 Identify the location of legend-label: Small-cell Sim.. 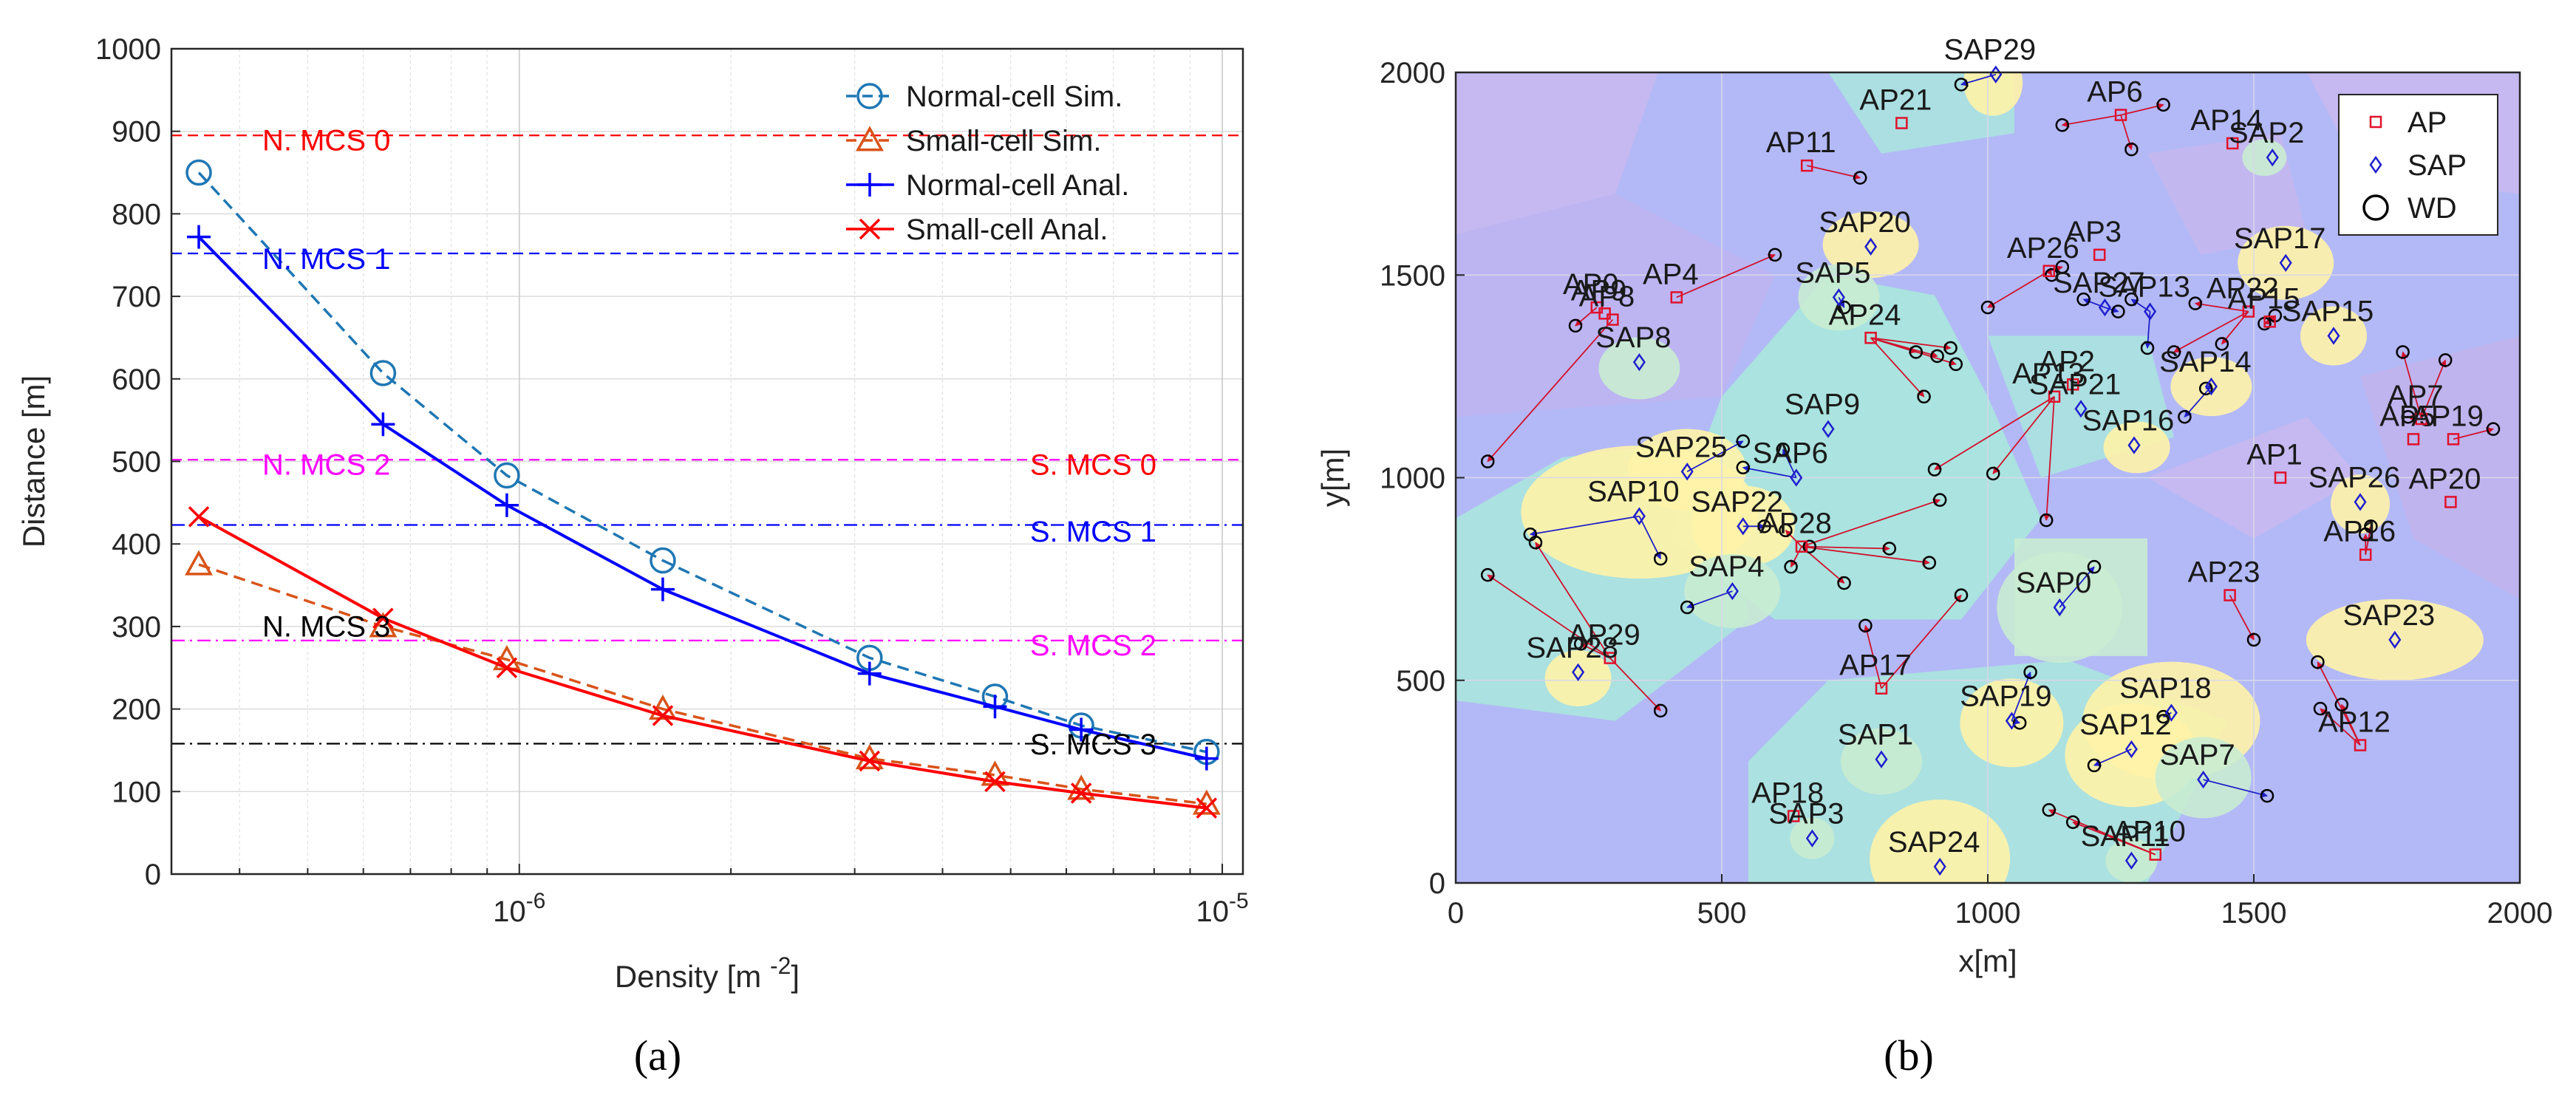
(1003, 141).